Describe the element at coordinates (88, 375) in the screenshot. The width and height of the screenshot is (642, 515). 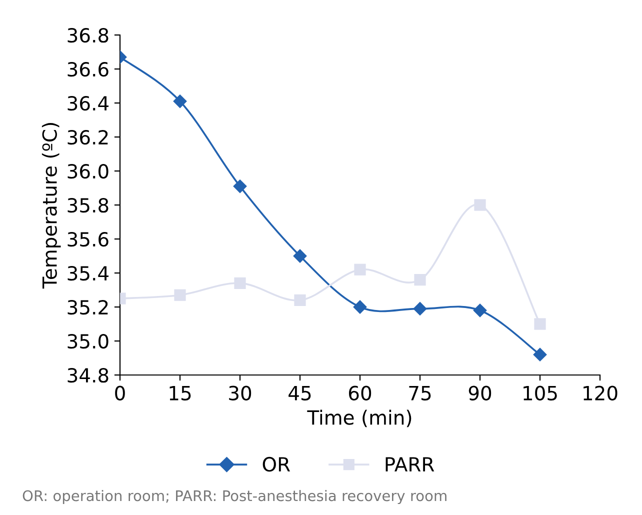
I see `y-tick-label: 34.8` at that location.